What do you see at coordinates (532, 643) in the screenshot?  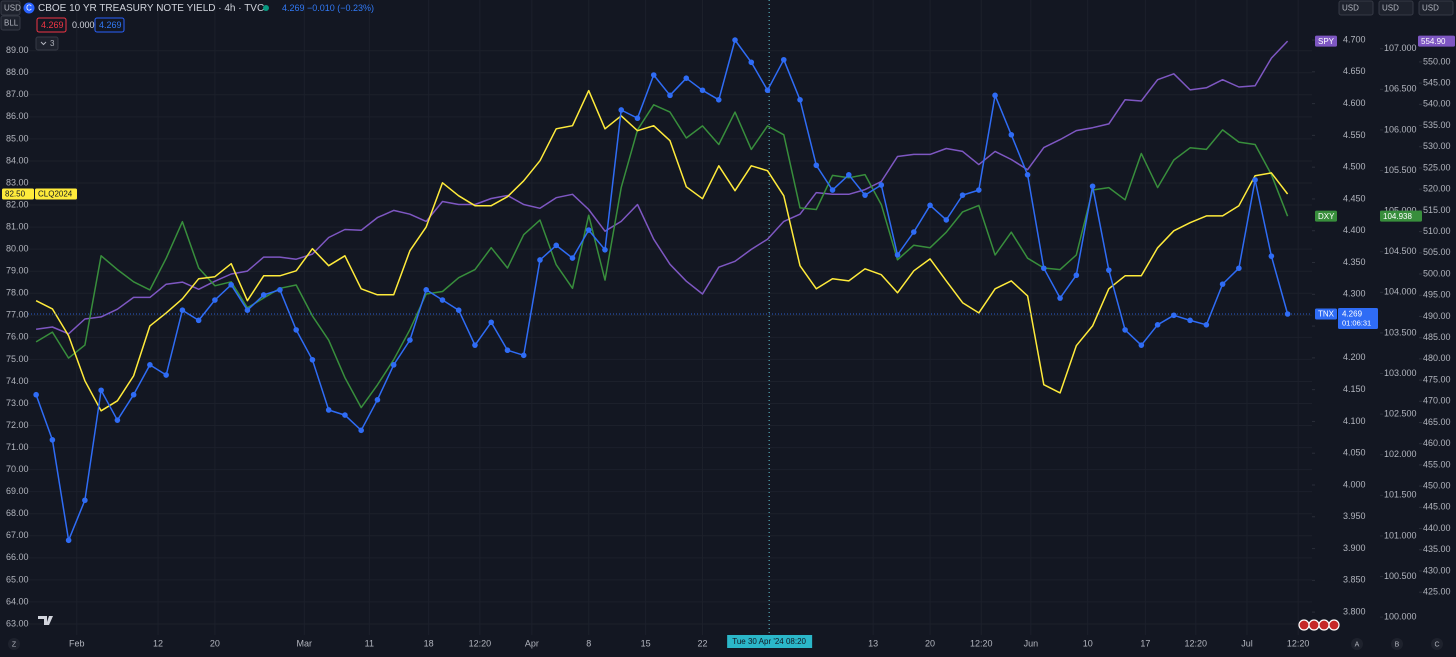 I see `x-tick-label: Apr` at bounding box center [532, 643].